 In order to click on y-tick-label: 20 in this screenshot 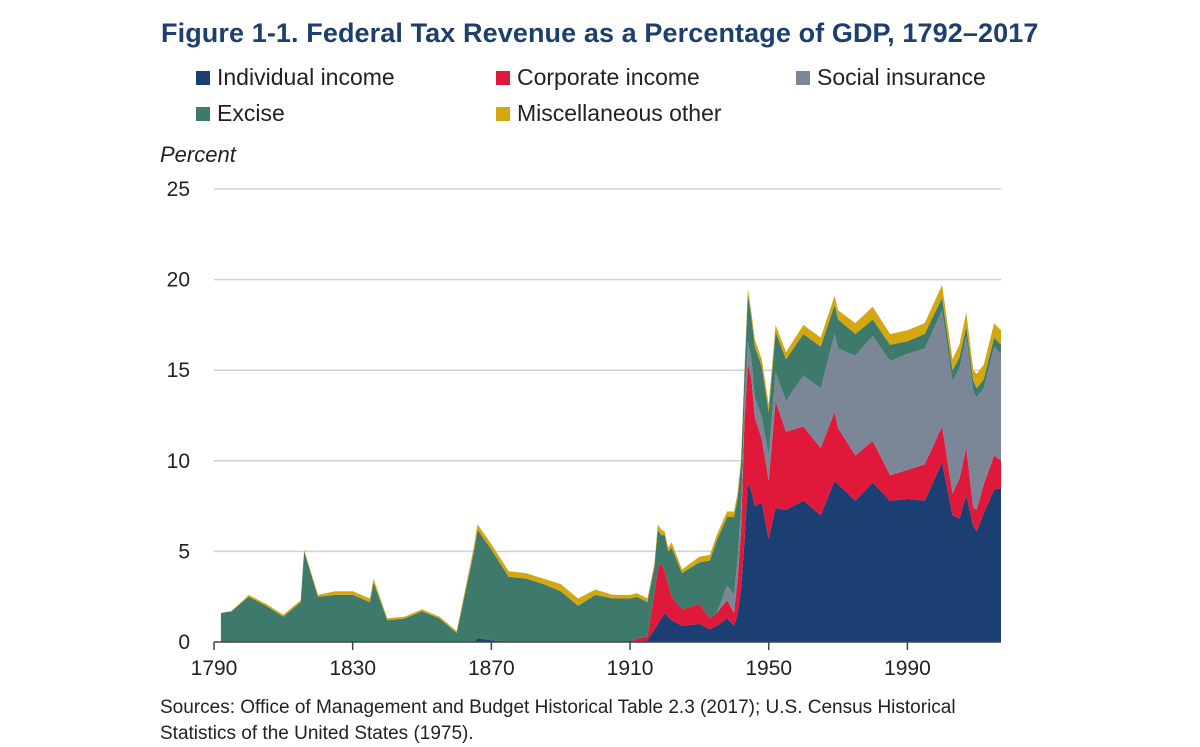, I will do `click(178, 280)`.